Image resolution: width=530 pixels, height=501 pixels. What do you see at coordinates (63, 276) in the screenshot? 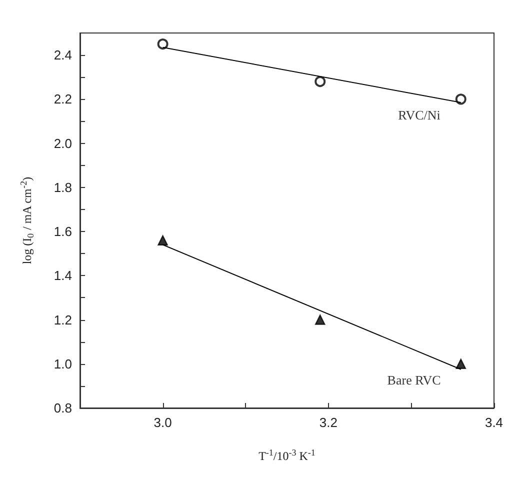
I see `y-tick-label: 1.4` at bounding box center [63, 276].